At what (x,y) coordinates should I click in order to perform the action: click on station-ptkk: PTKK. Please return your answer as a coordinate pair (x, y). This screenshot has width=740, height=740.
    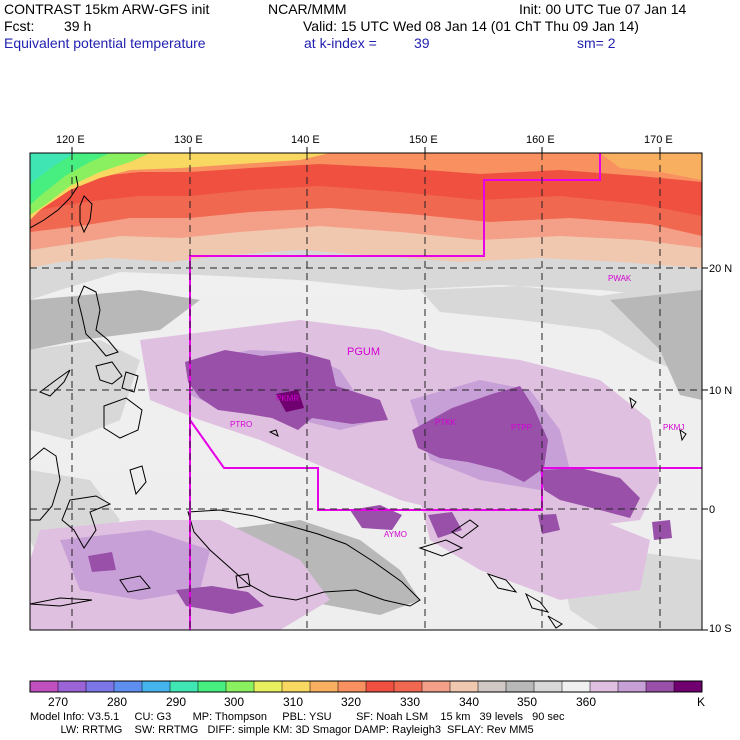
    Looking at the image, I should click on (445, 422).